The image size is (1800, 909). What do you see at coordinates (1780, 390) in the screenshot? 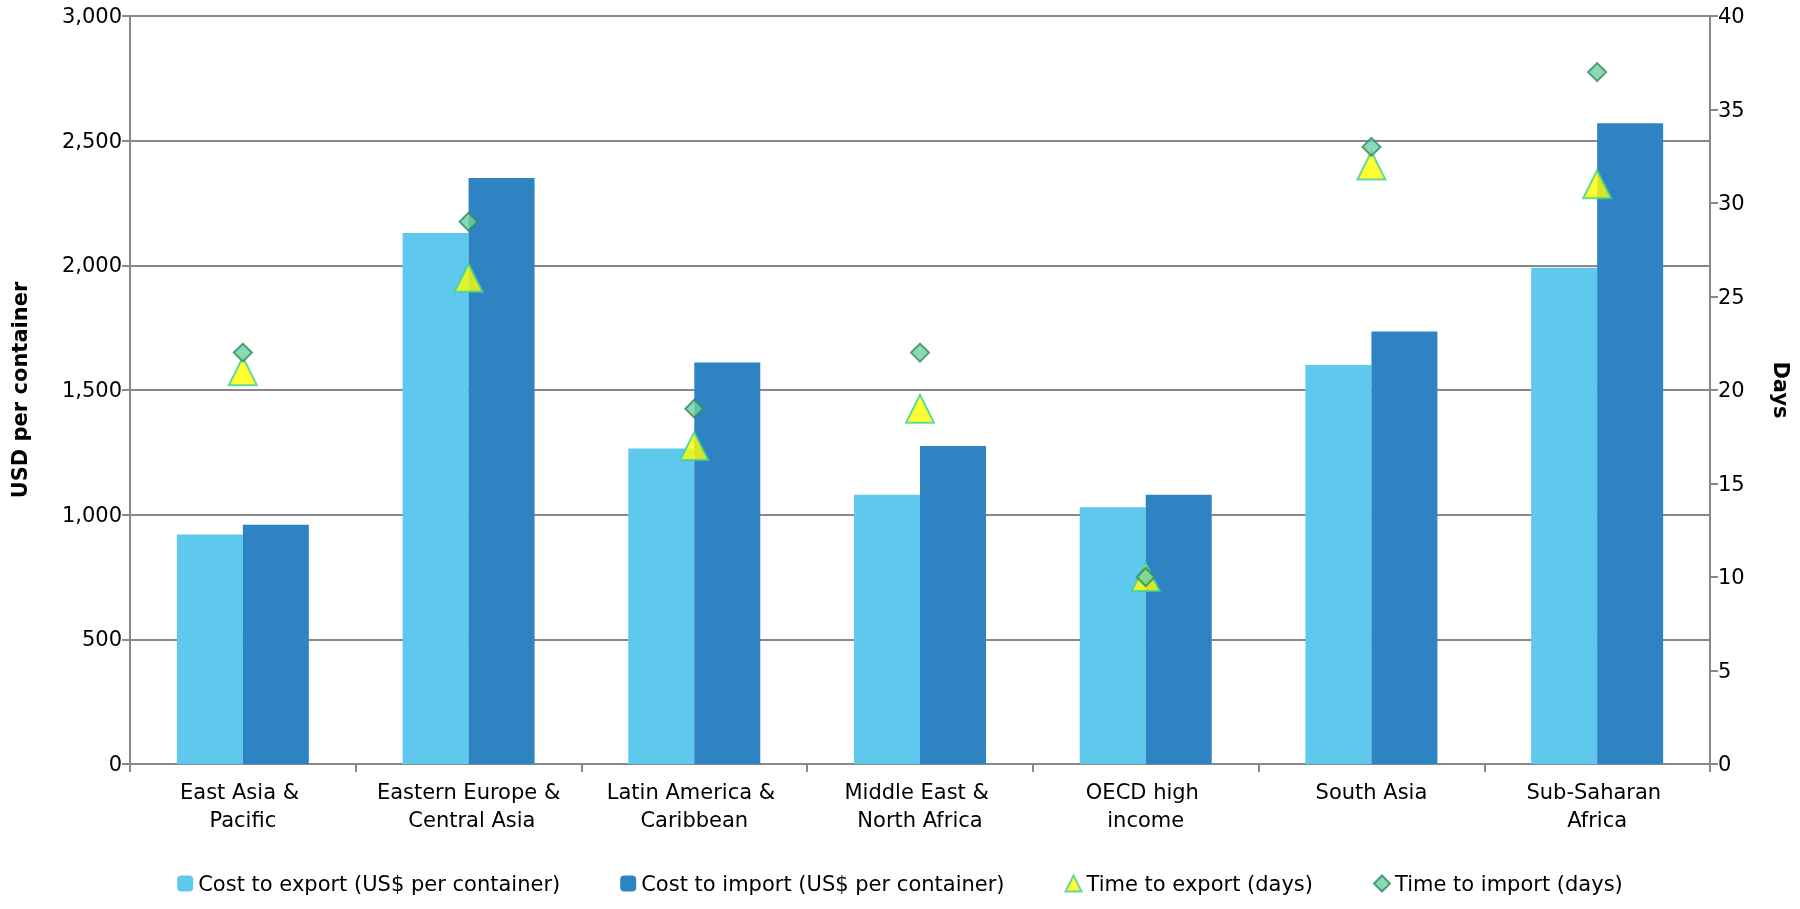
I see `y2-axis-title: Days` at bounding box center [1780, 390].